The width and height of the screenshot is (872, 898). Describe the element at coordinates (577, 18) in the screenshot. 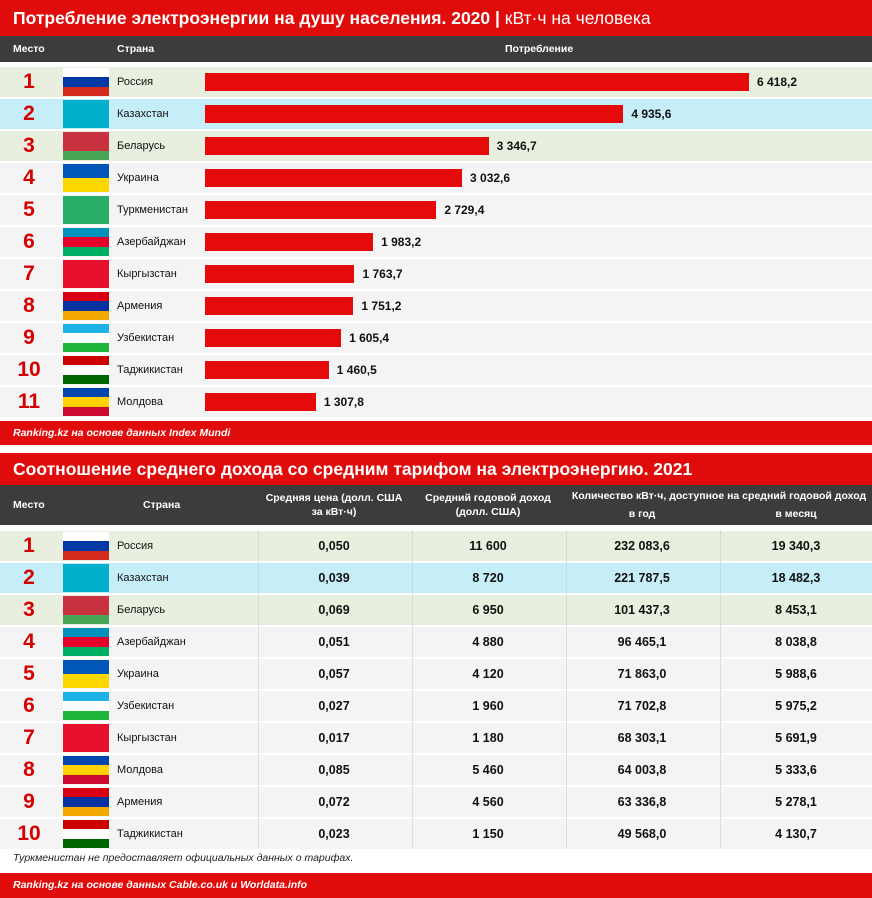

I see `chart1-subtitle: кВт·ч на человека` at that location.